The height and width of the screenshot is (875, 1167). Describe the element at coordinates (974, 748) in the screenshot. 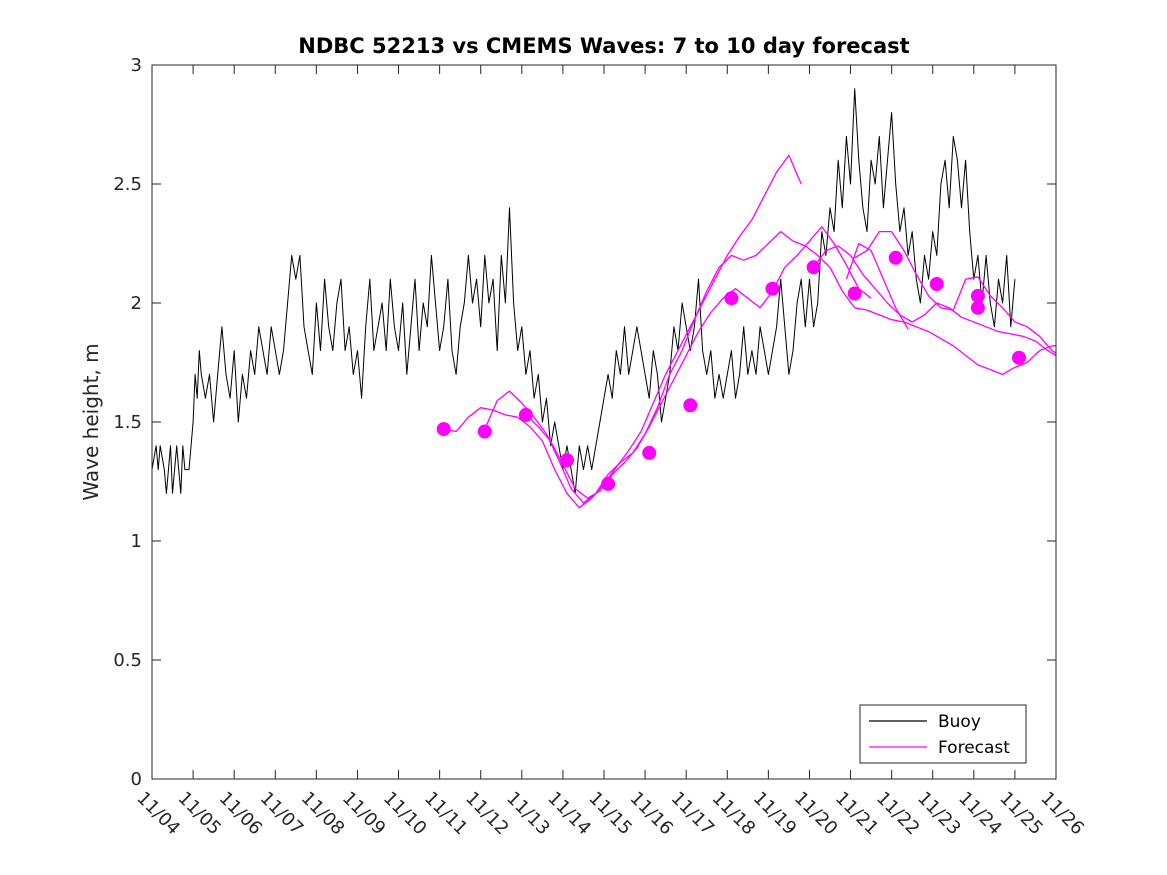

I see `legend-forecast-label: Forecast` at that location.